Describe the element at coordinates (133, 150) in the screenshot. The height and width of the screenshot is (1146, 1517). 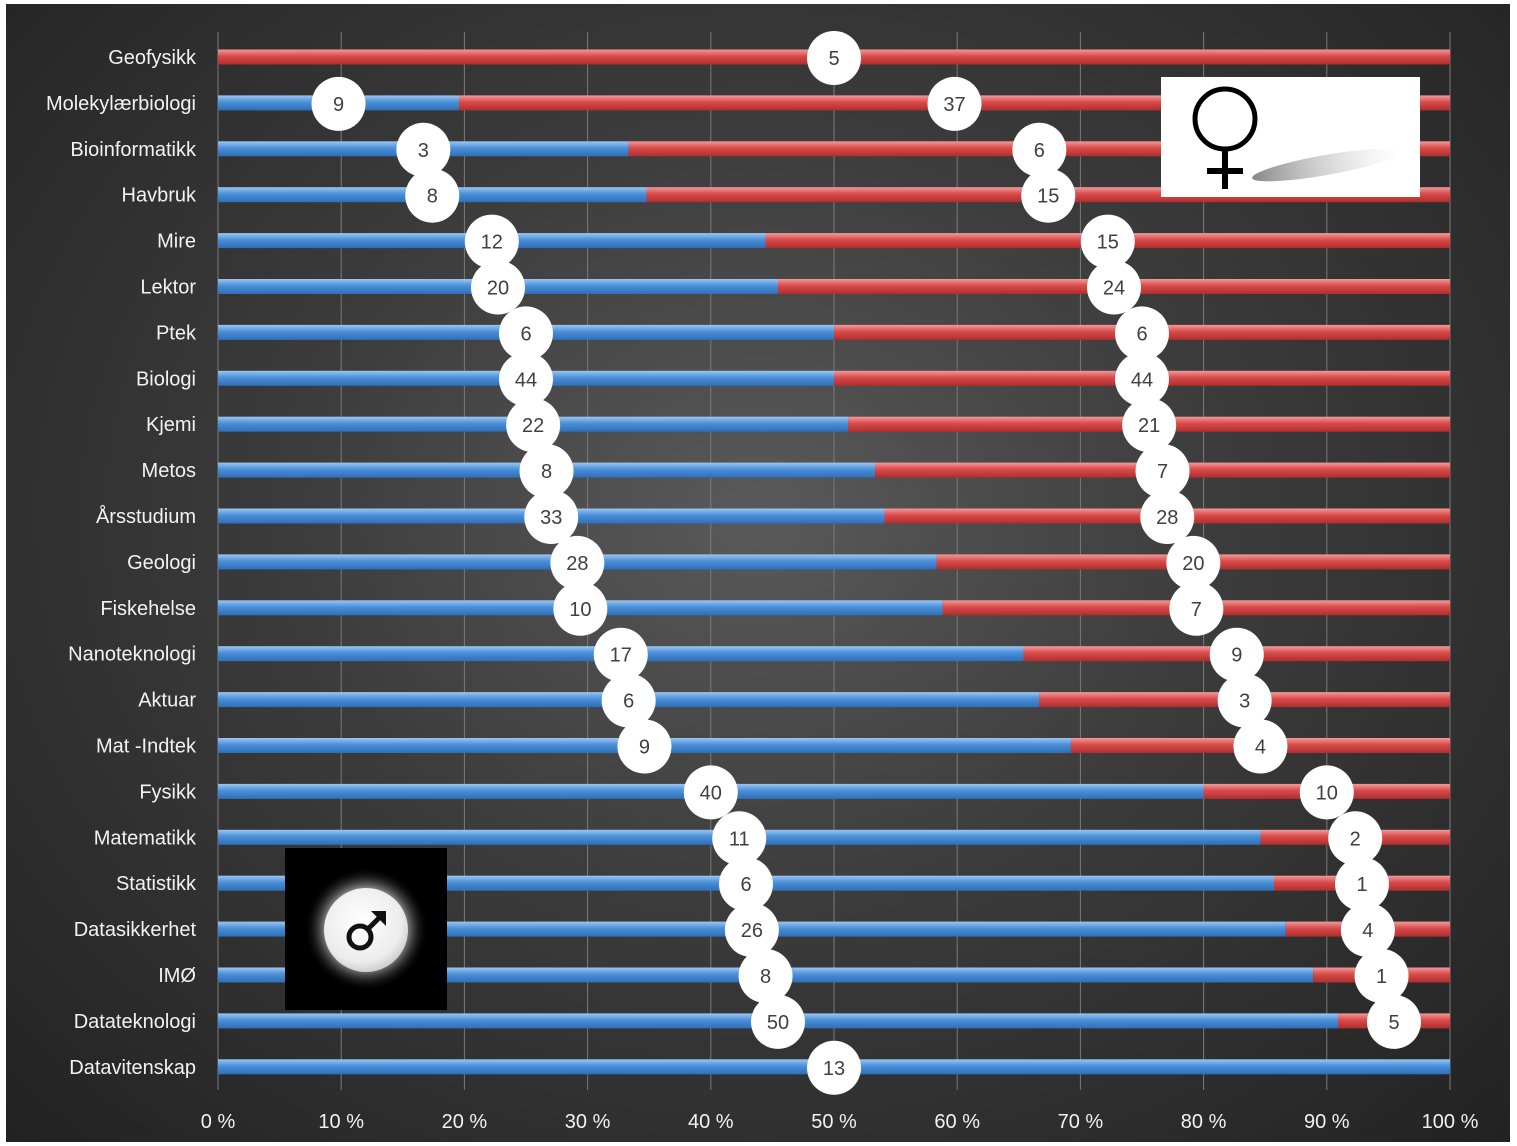
I see `category-label: Bioinformatikk` at that location.